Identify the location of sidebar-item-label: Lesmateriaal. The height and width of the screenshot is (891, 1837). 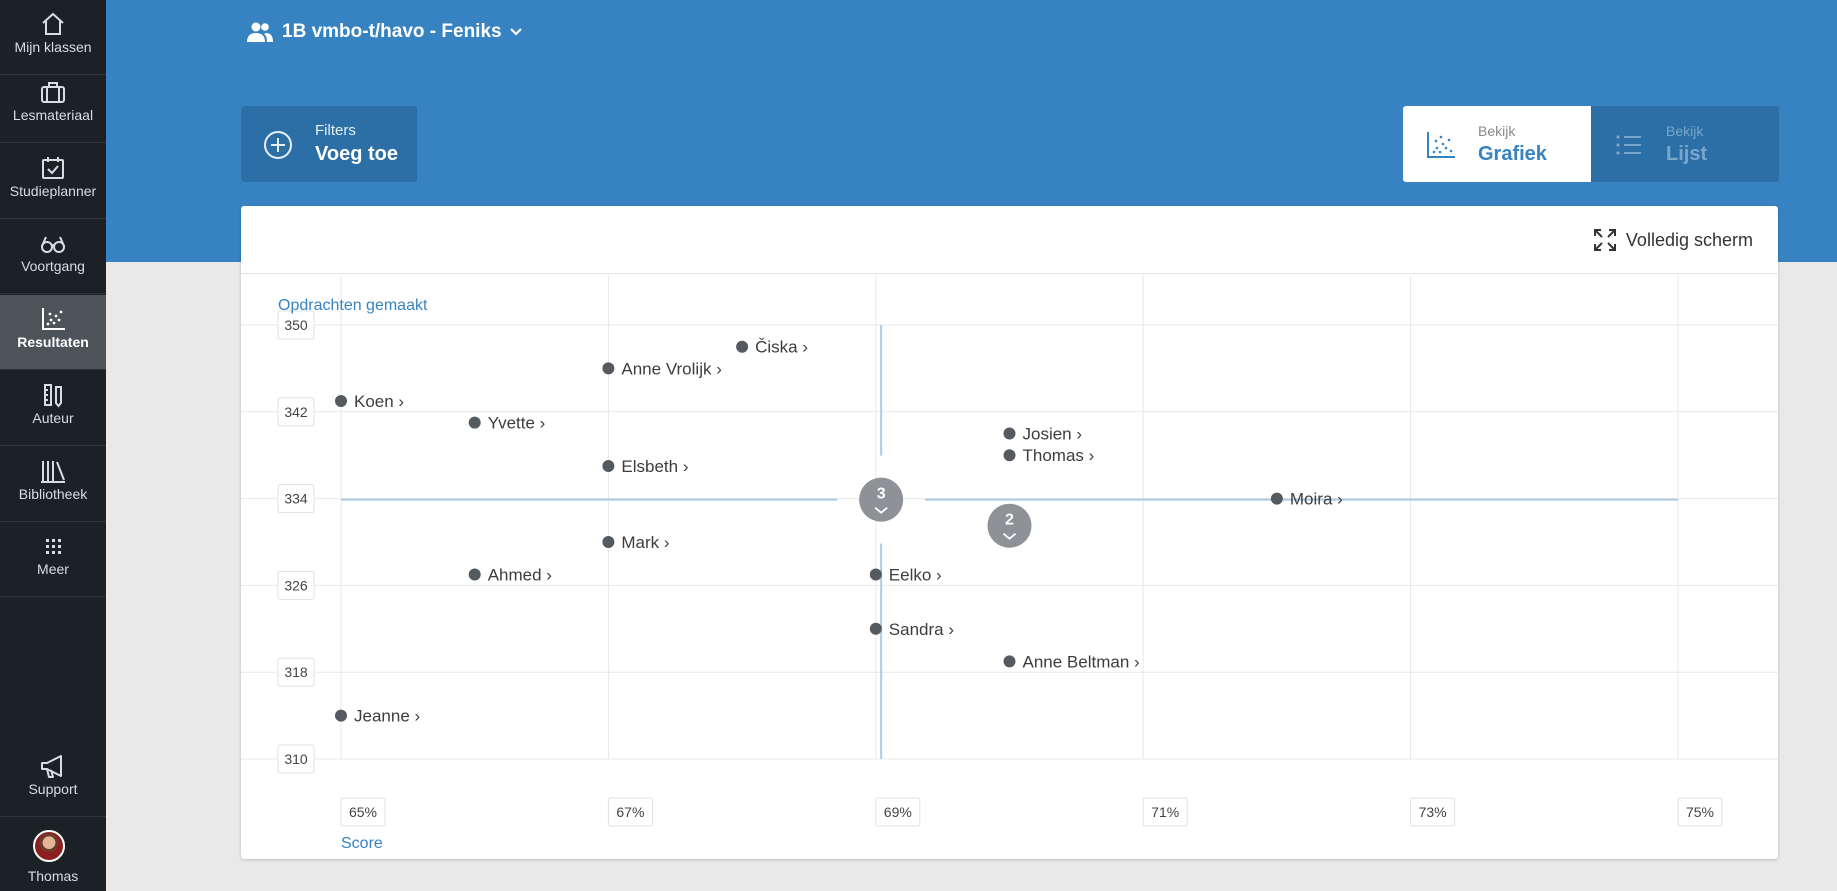
(53, 115).